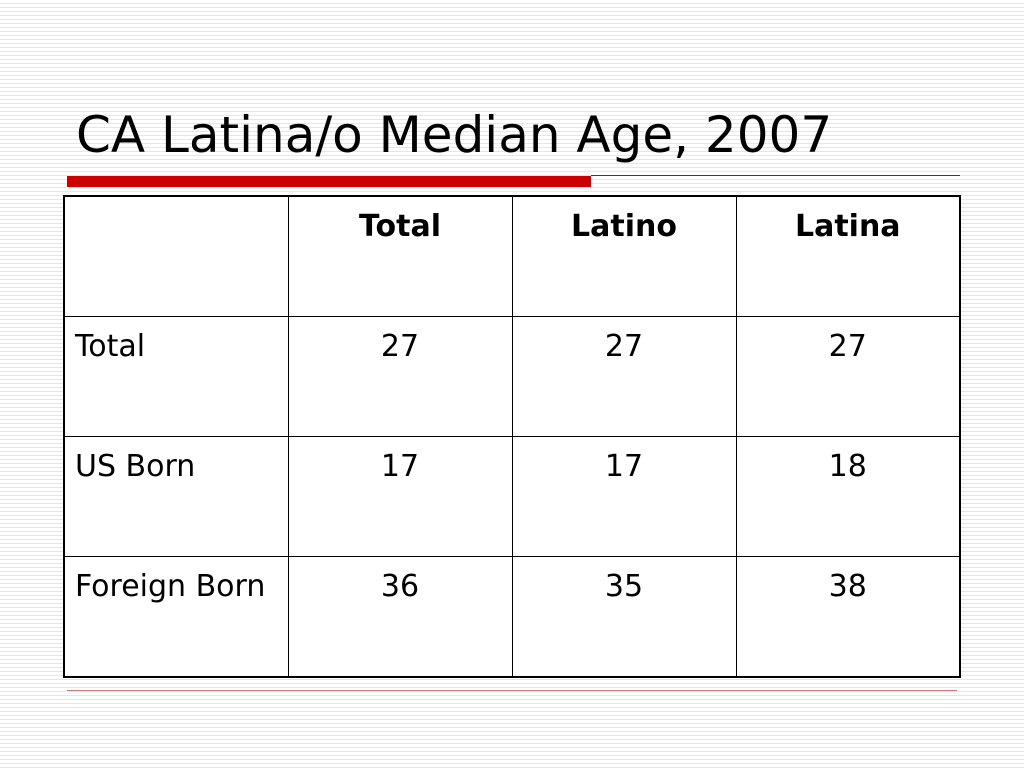 This screenshot has height=768, width=1024. I want to click on header-cell-empty, so click(176, 256).